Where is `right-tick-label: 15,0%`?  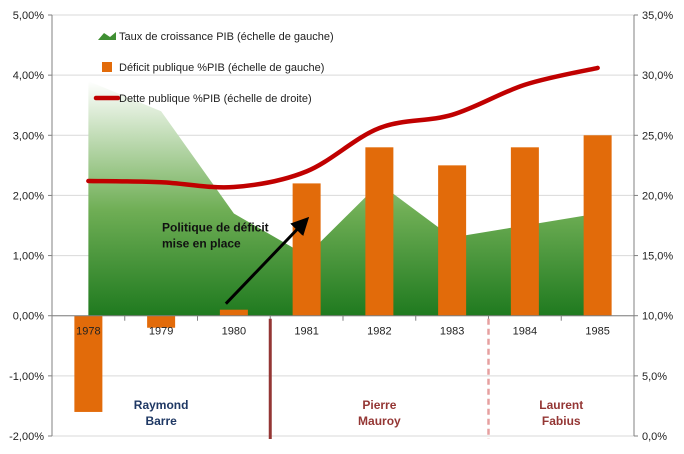 right-tick-label: 15,0% is located at coordinates (657, 257).